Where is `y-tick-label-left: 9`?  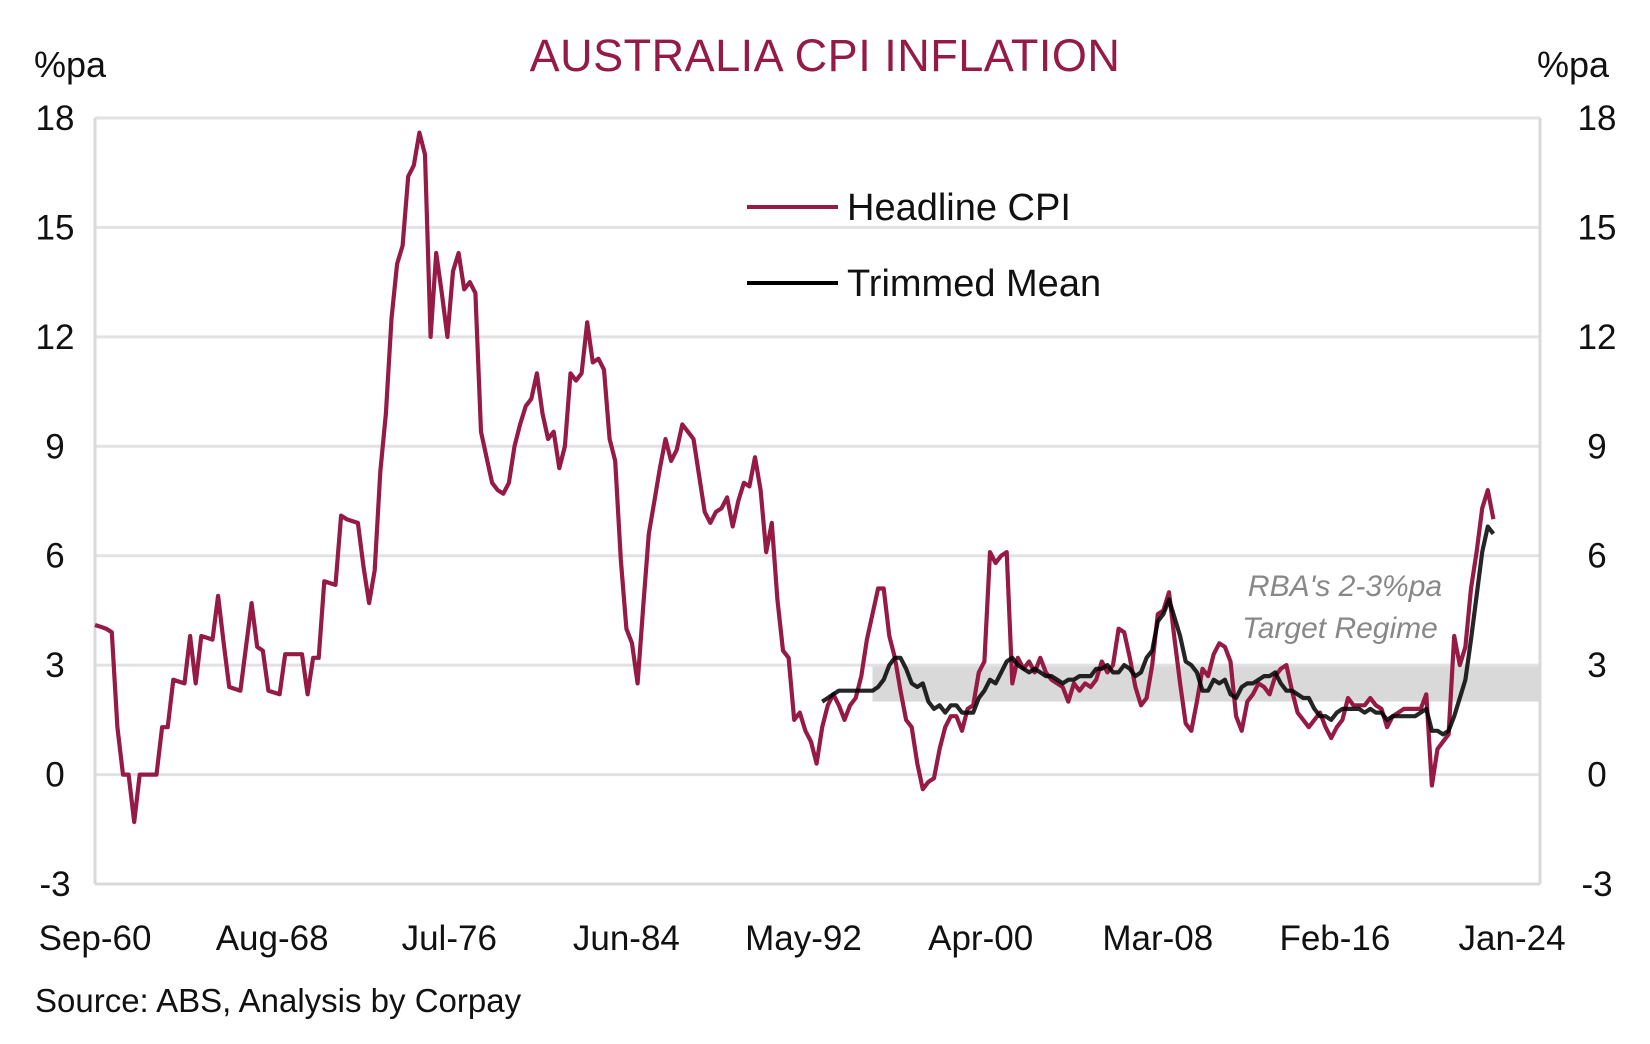 y-tick-label-left: 9 is located at coordinates (54, 446).